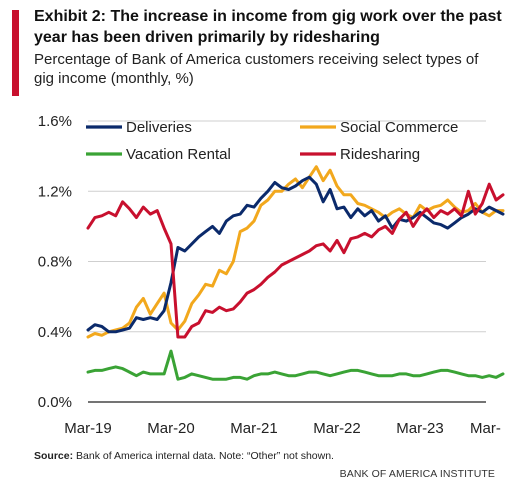 This screenshot has width=507, height=488. I want to click on x-tick-label: Mar-19, so click(88, 428).